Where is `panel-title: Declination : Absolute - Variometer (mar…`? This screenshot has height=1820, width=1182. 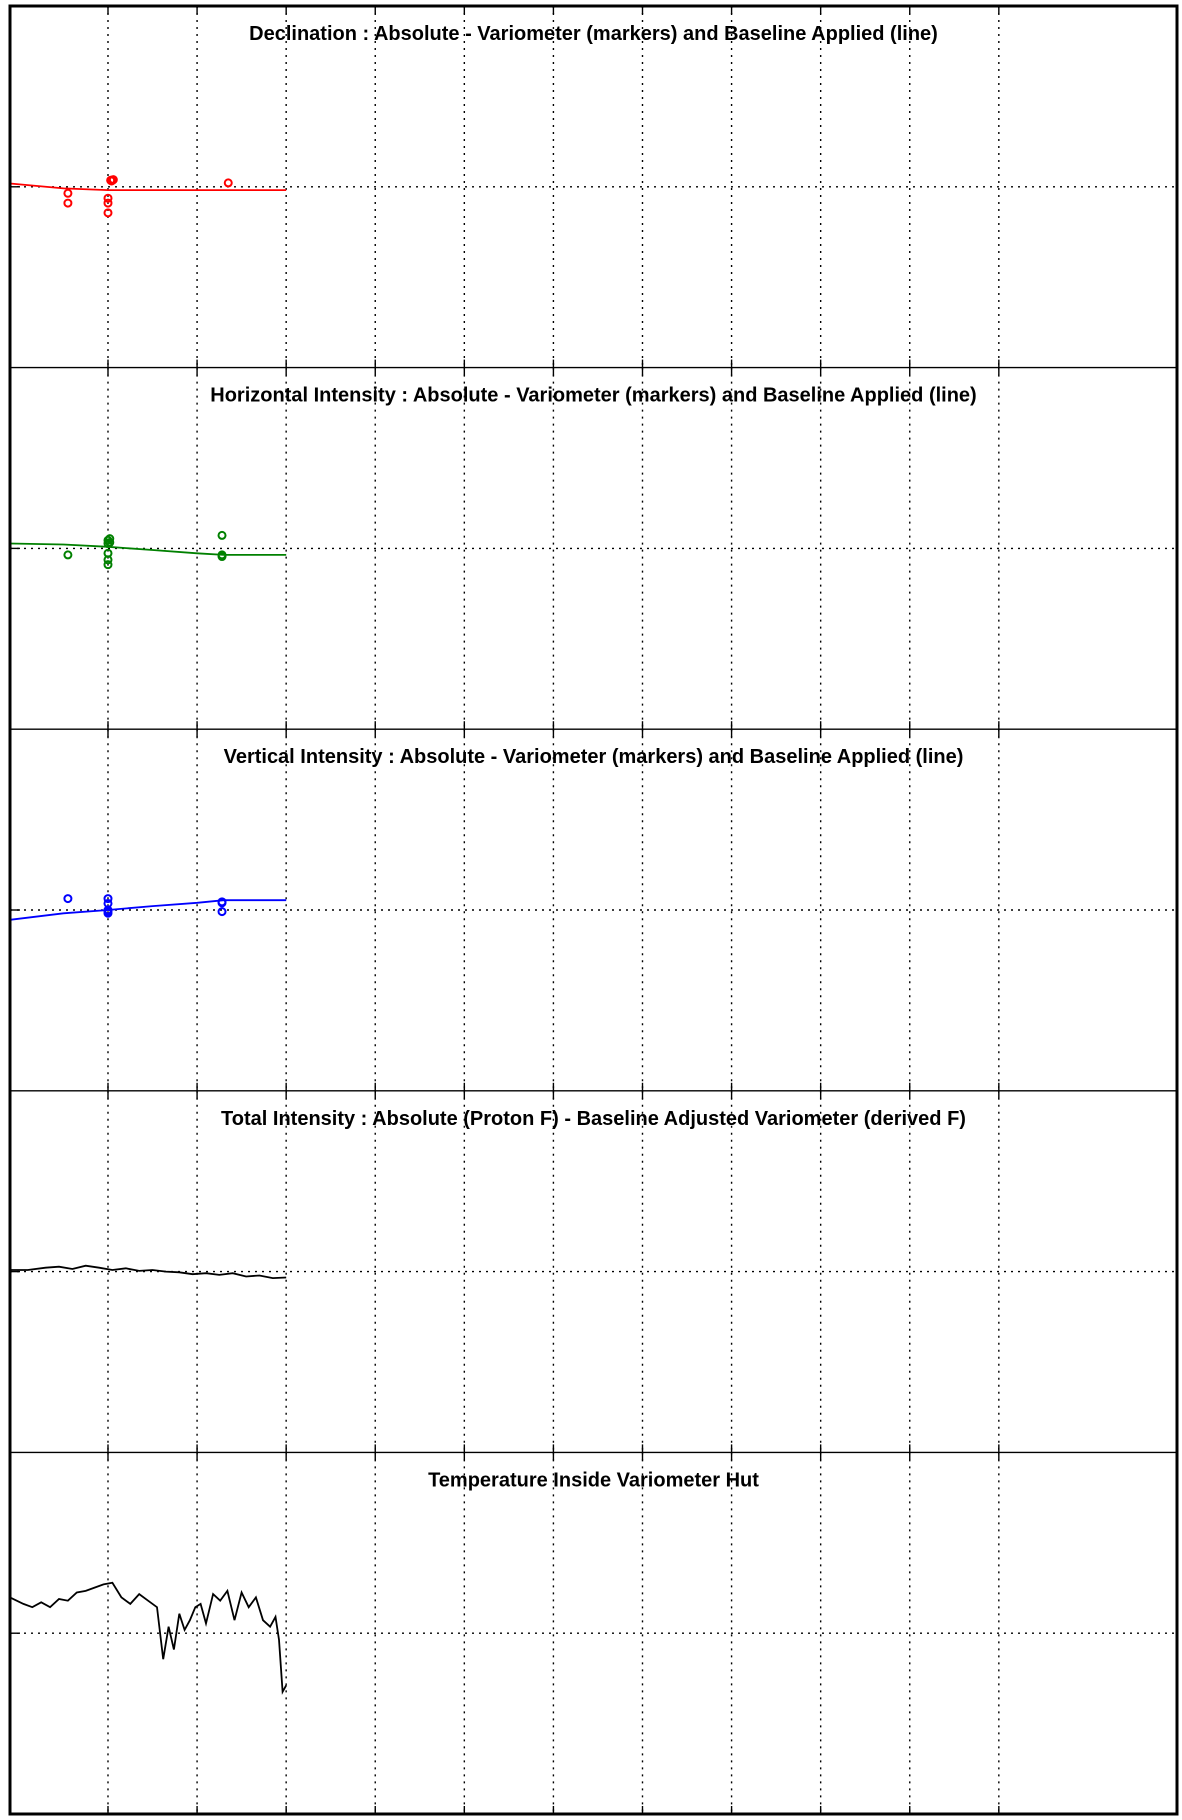 panel-title: Declination : Absolute - Variometer (mar… is located at coordinates (593, 34).